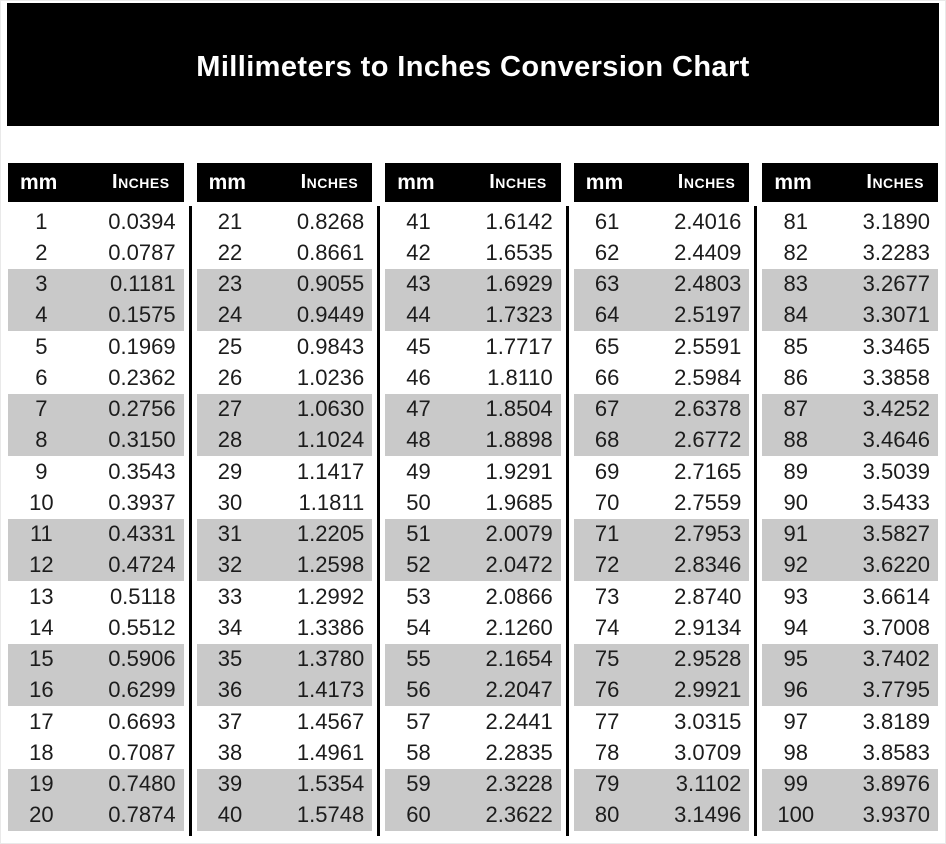  Describe the element at coordinates (284, 409) in the screenshot. I see `table-row: 27 1.0630` at that location.